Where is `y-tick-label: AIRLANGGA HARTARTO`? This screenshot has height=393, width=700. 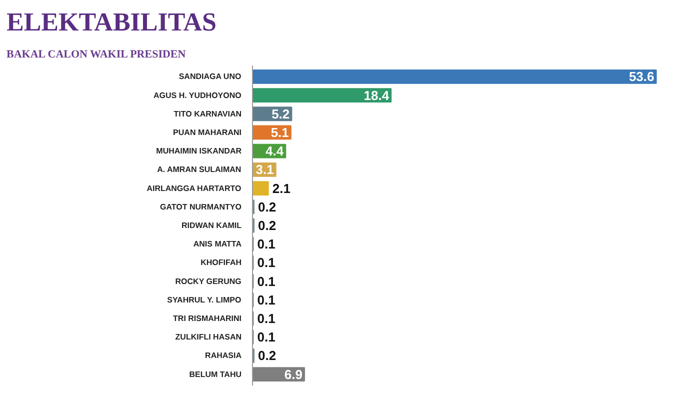
y-tick-label: AIRLANGGA HARTARTO is located at coordinates (194, 188).